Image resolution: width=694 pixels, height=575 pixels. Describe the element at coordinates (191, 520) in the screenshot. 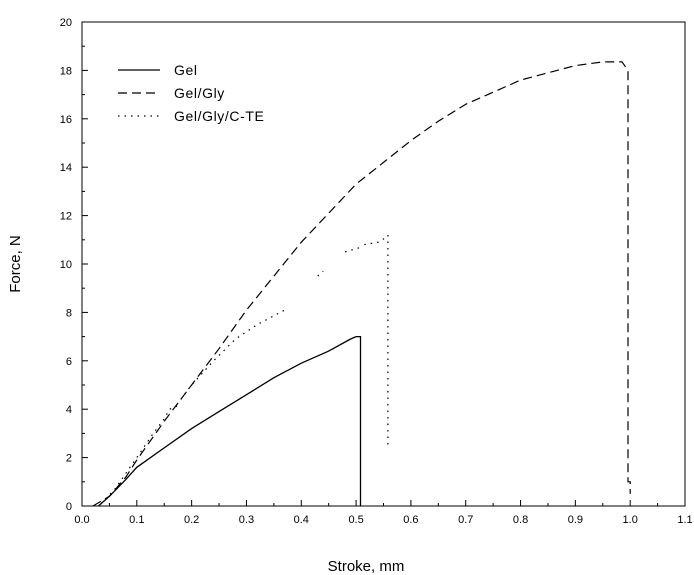

I see `x-tick-label: 0.2` at that location.